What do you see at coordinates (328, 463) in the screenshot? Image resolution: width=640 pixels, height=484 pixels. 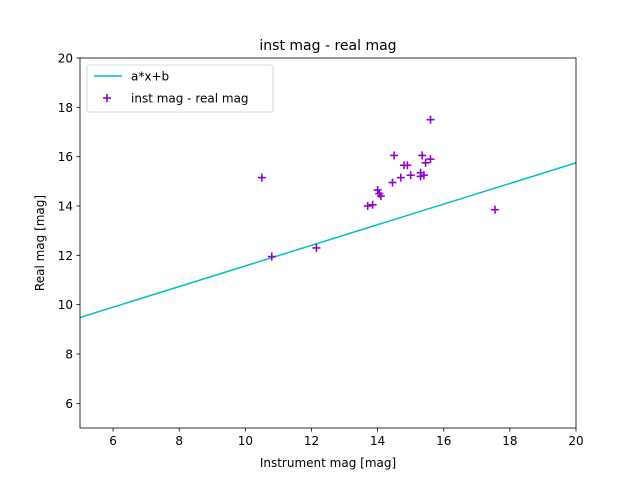 I see `x-axis-label: Instrument mag [mag]` at bounding box center [328, 463].